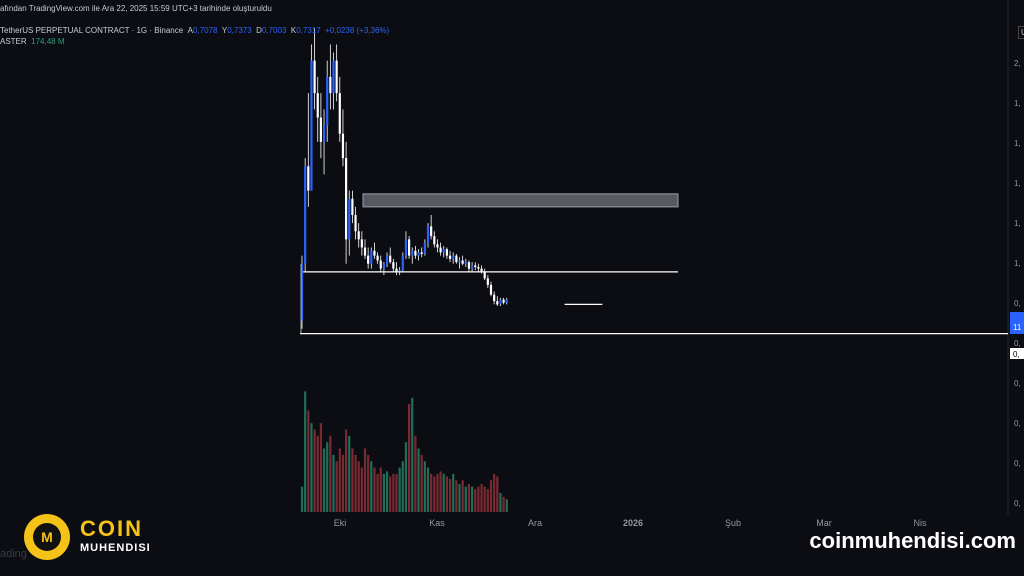 The height and width of the screenshot is (576, 1024). I want to click on logo-letter: M, so click(47, 537).